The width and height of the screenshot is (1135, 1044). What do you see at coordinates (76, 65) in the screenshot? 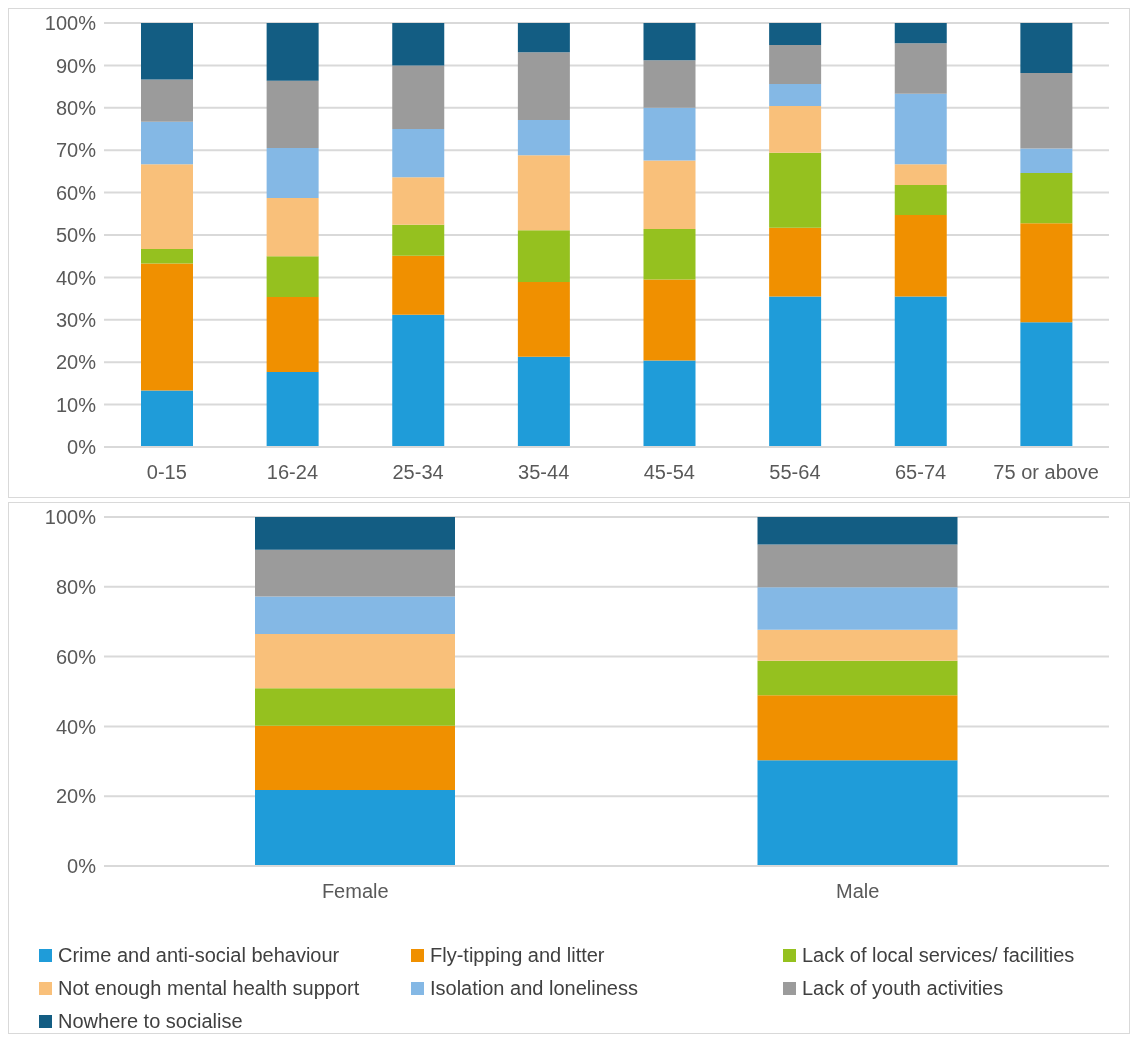
I see `y-tick-label: 90%` at bounding box center [76, 65].